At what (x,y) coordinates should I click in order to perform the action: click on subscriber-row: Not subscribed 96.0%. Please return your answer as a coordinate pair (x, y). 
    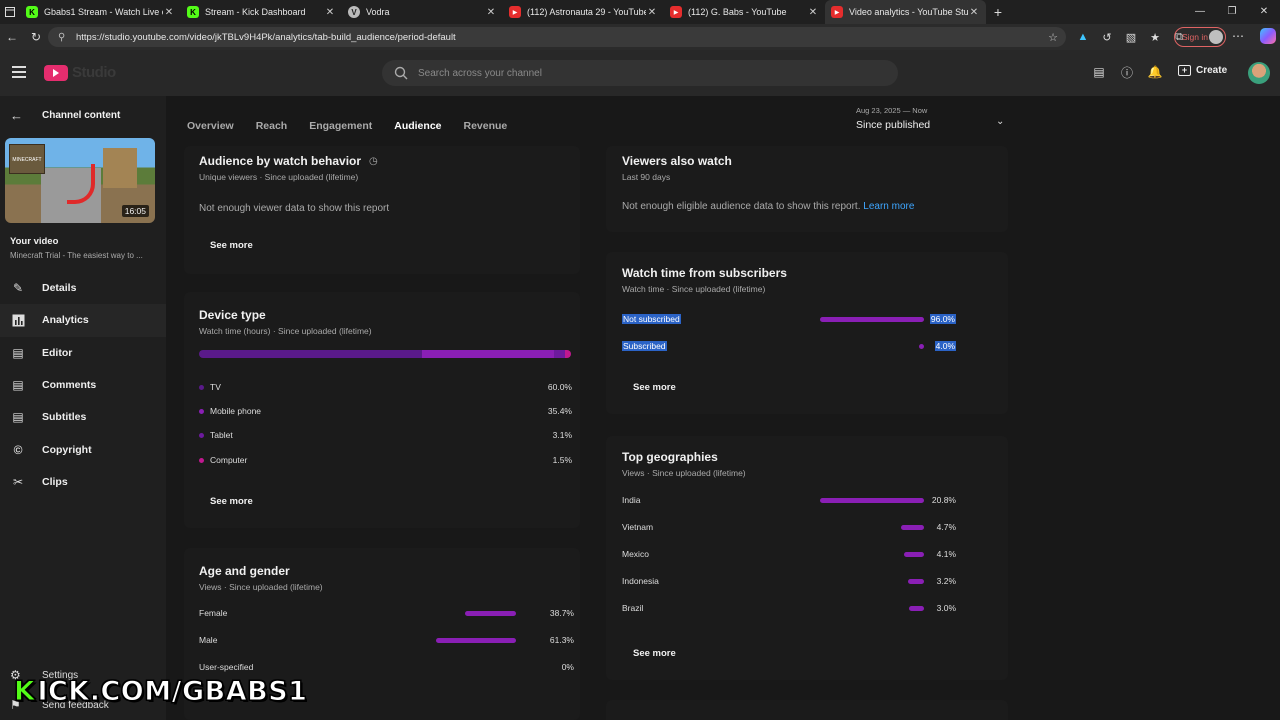
    Looking at the image, I should click on (807, 320).